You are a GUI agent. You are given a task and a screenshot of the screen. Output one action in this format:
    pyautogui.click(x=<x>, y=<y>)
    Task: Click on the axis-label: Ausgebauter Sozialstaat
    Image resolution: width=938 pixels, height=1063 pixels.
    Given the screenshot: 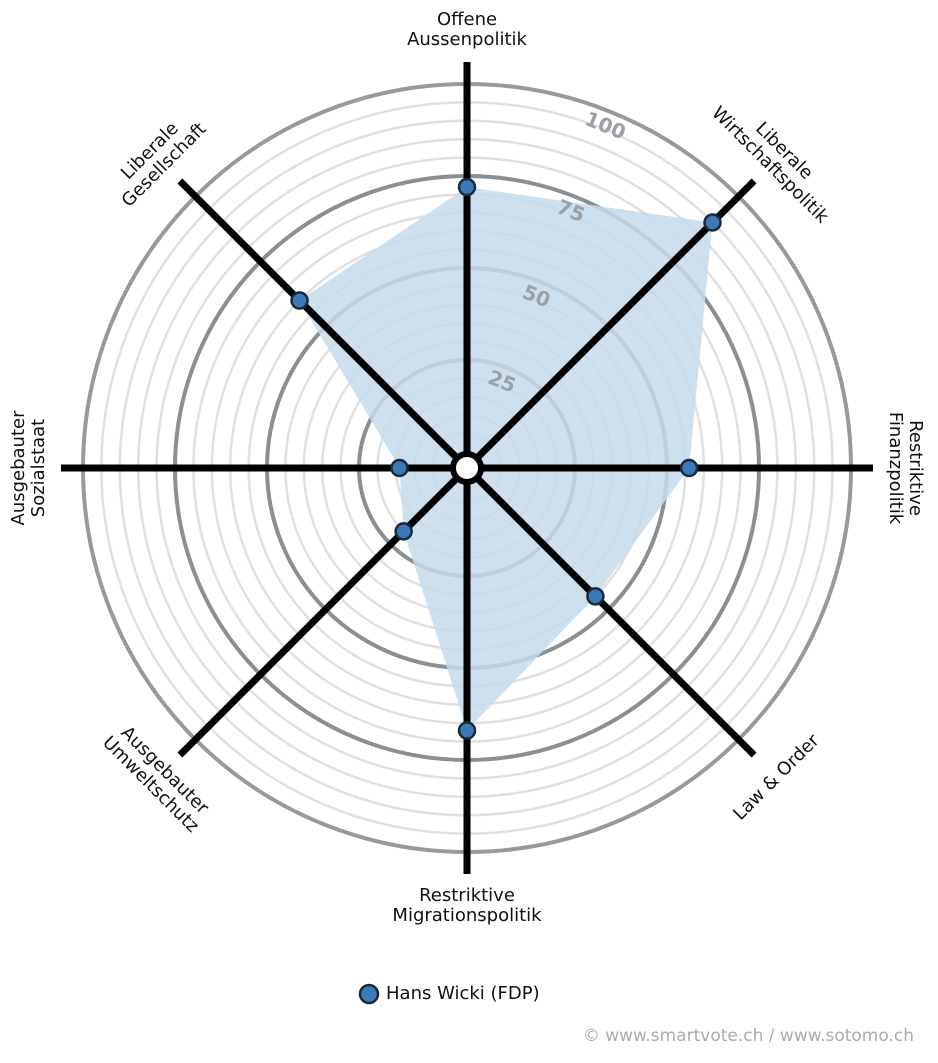 What is the action you would take?
    pyautogui.click(x=28, y=468)
    